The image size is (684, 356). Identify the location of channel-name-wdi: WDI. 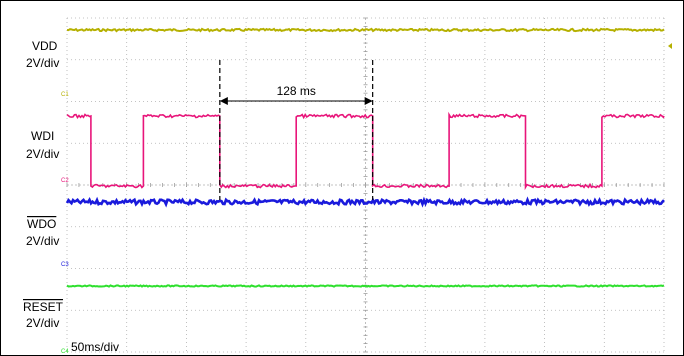
(42, 136).